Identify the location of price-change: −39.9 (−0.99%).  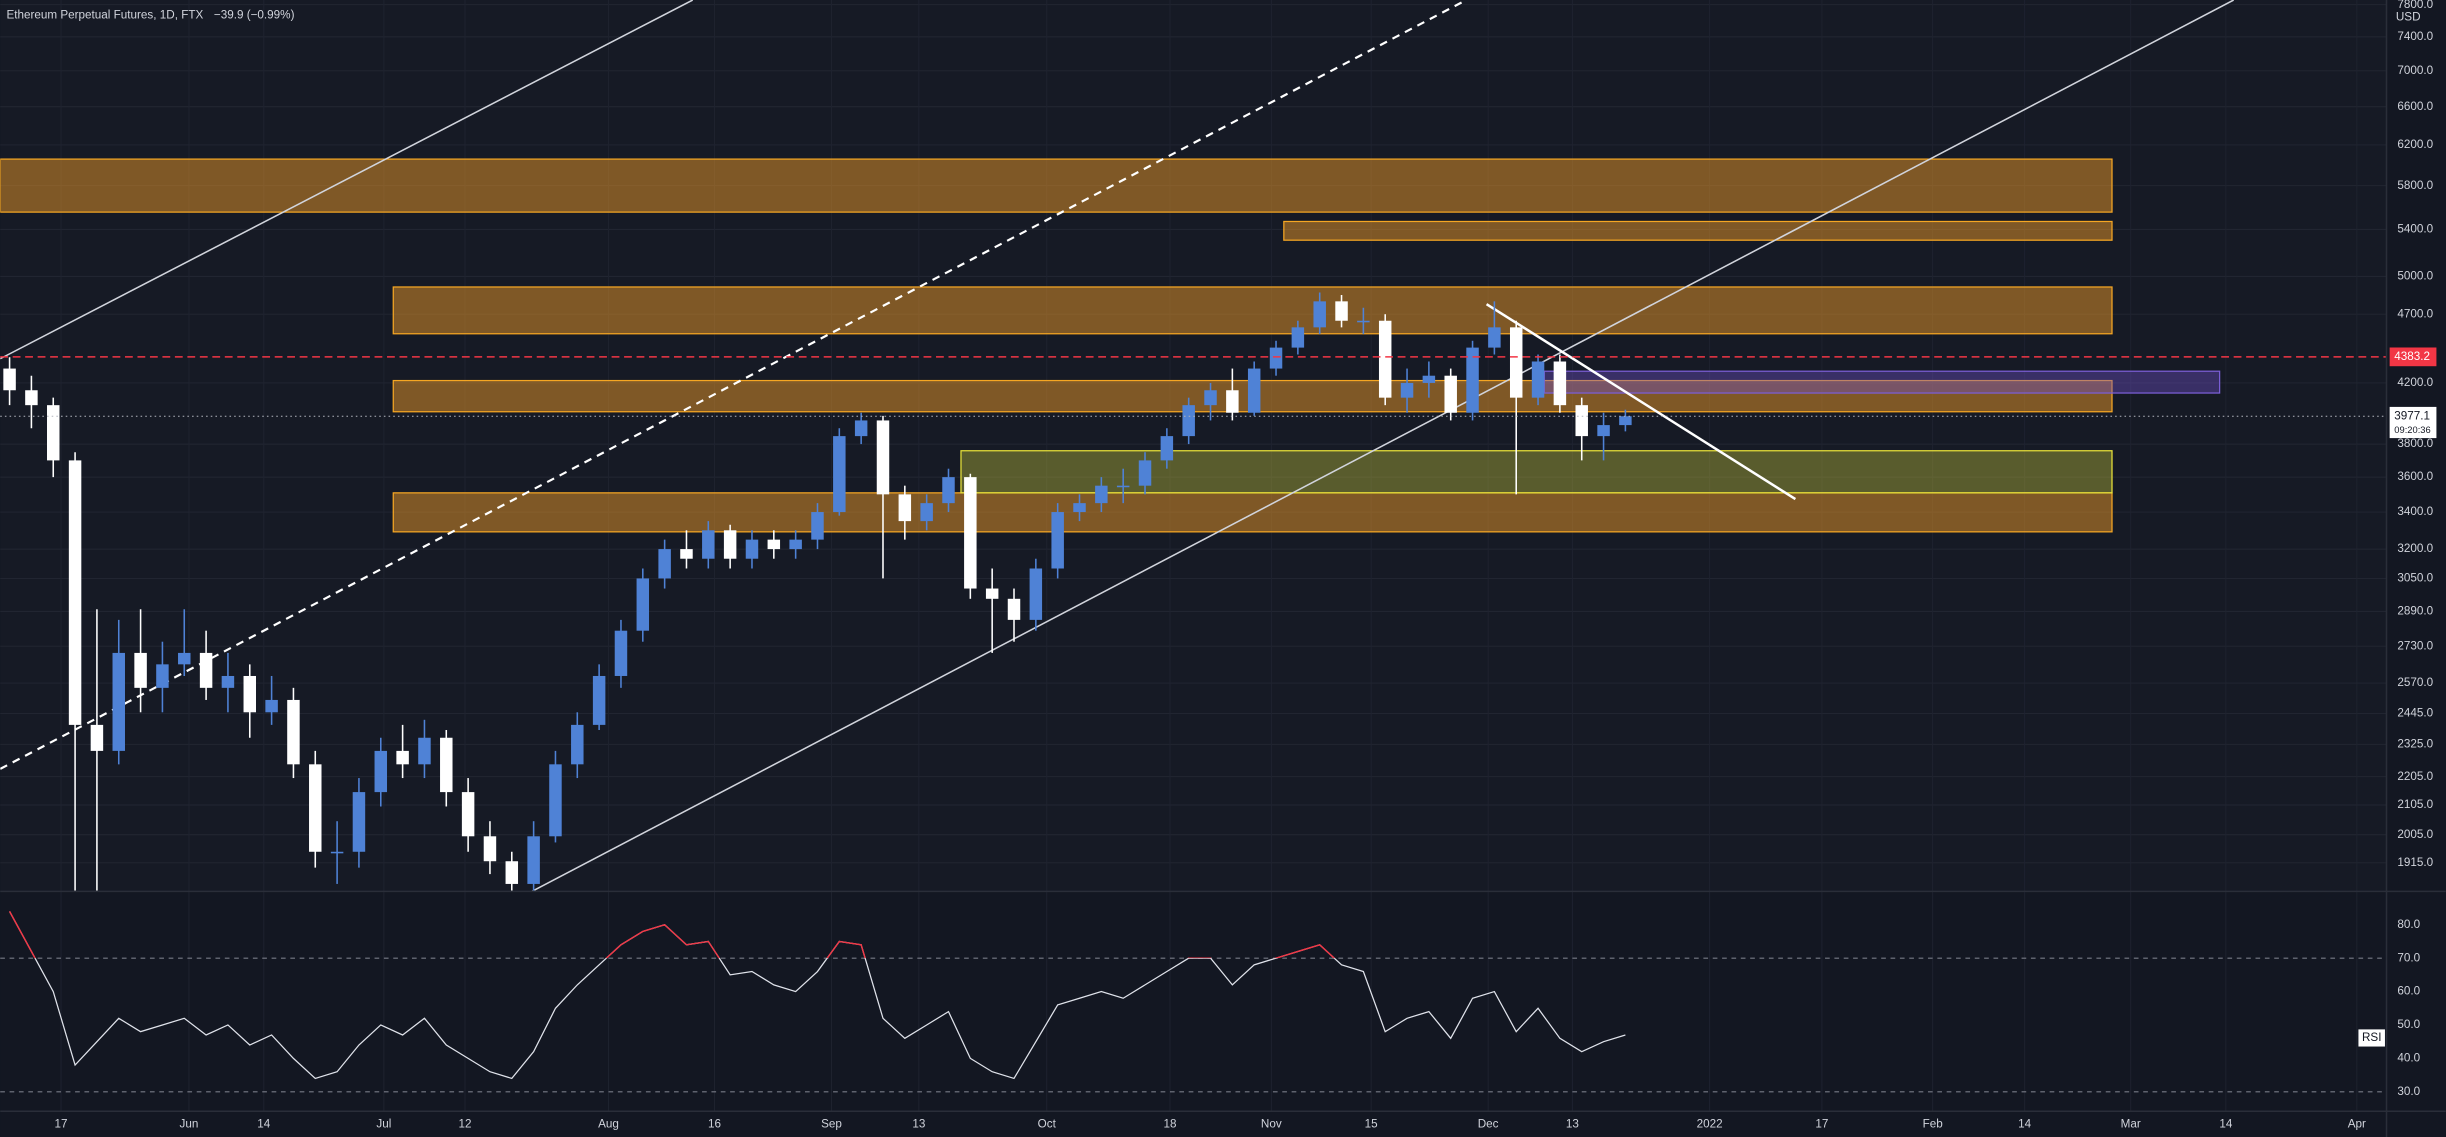
(254, 15).